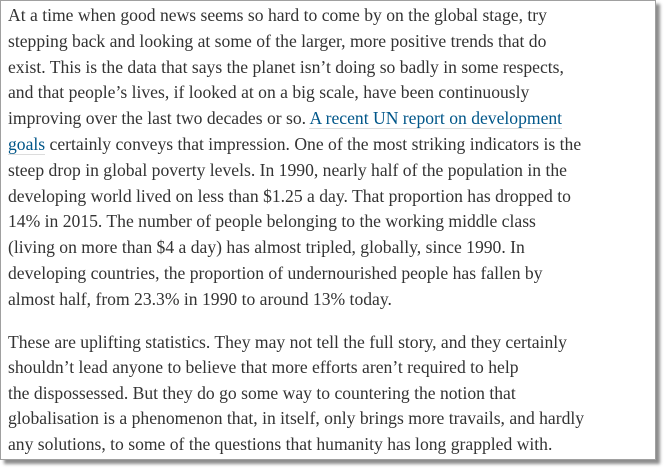  I want to click on un-report-link: A recent UN report on development, so click(436, 119).